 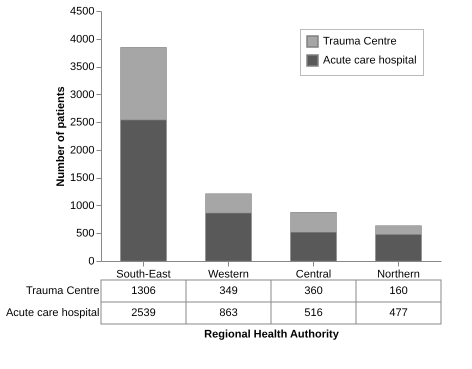 I want to click on x-tick-label: Central, so click(x=314, y=274).